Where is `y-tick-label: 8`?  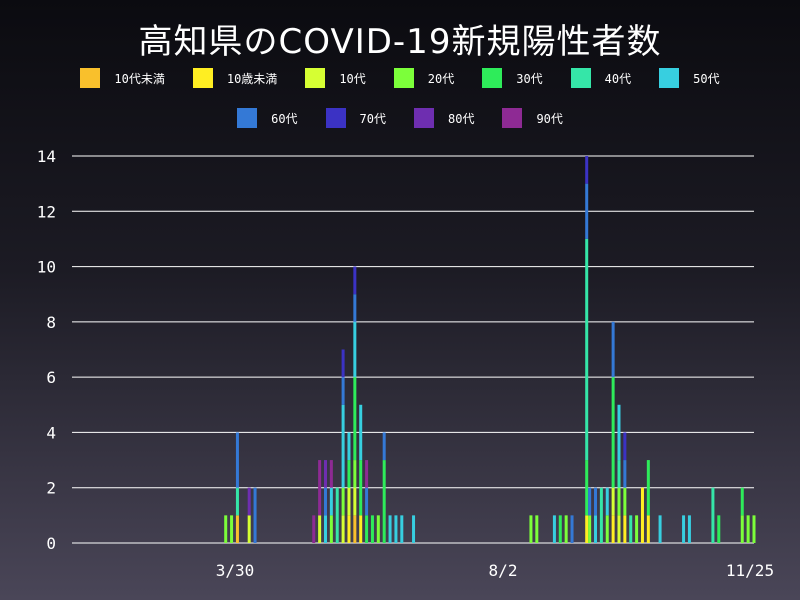 y-tick-label: 8 is located at coordinates (51, 322).